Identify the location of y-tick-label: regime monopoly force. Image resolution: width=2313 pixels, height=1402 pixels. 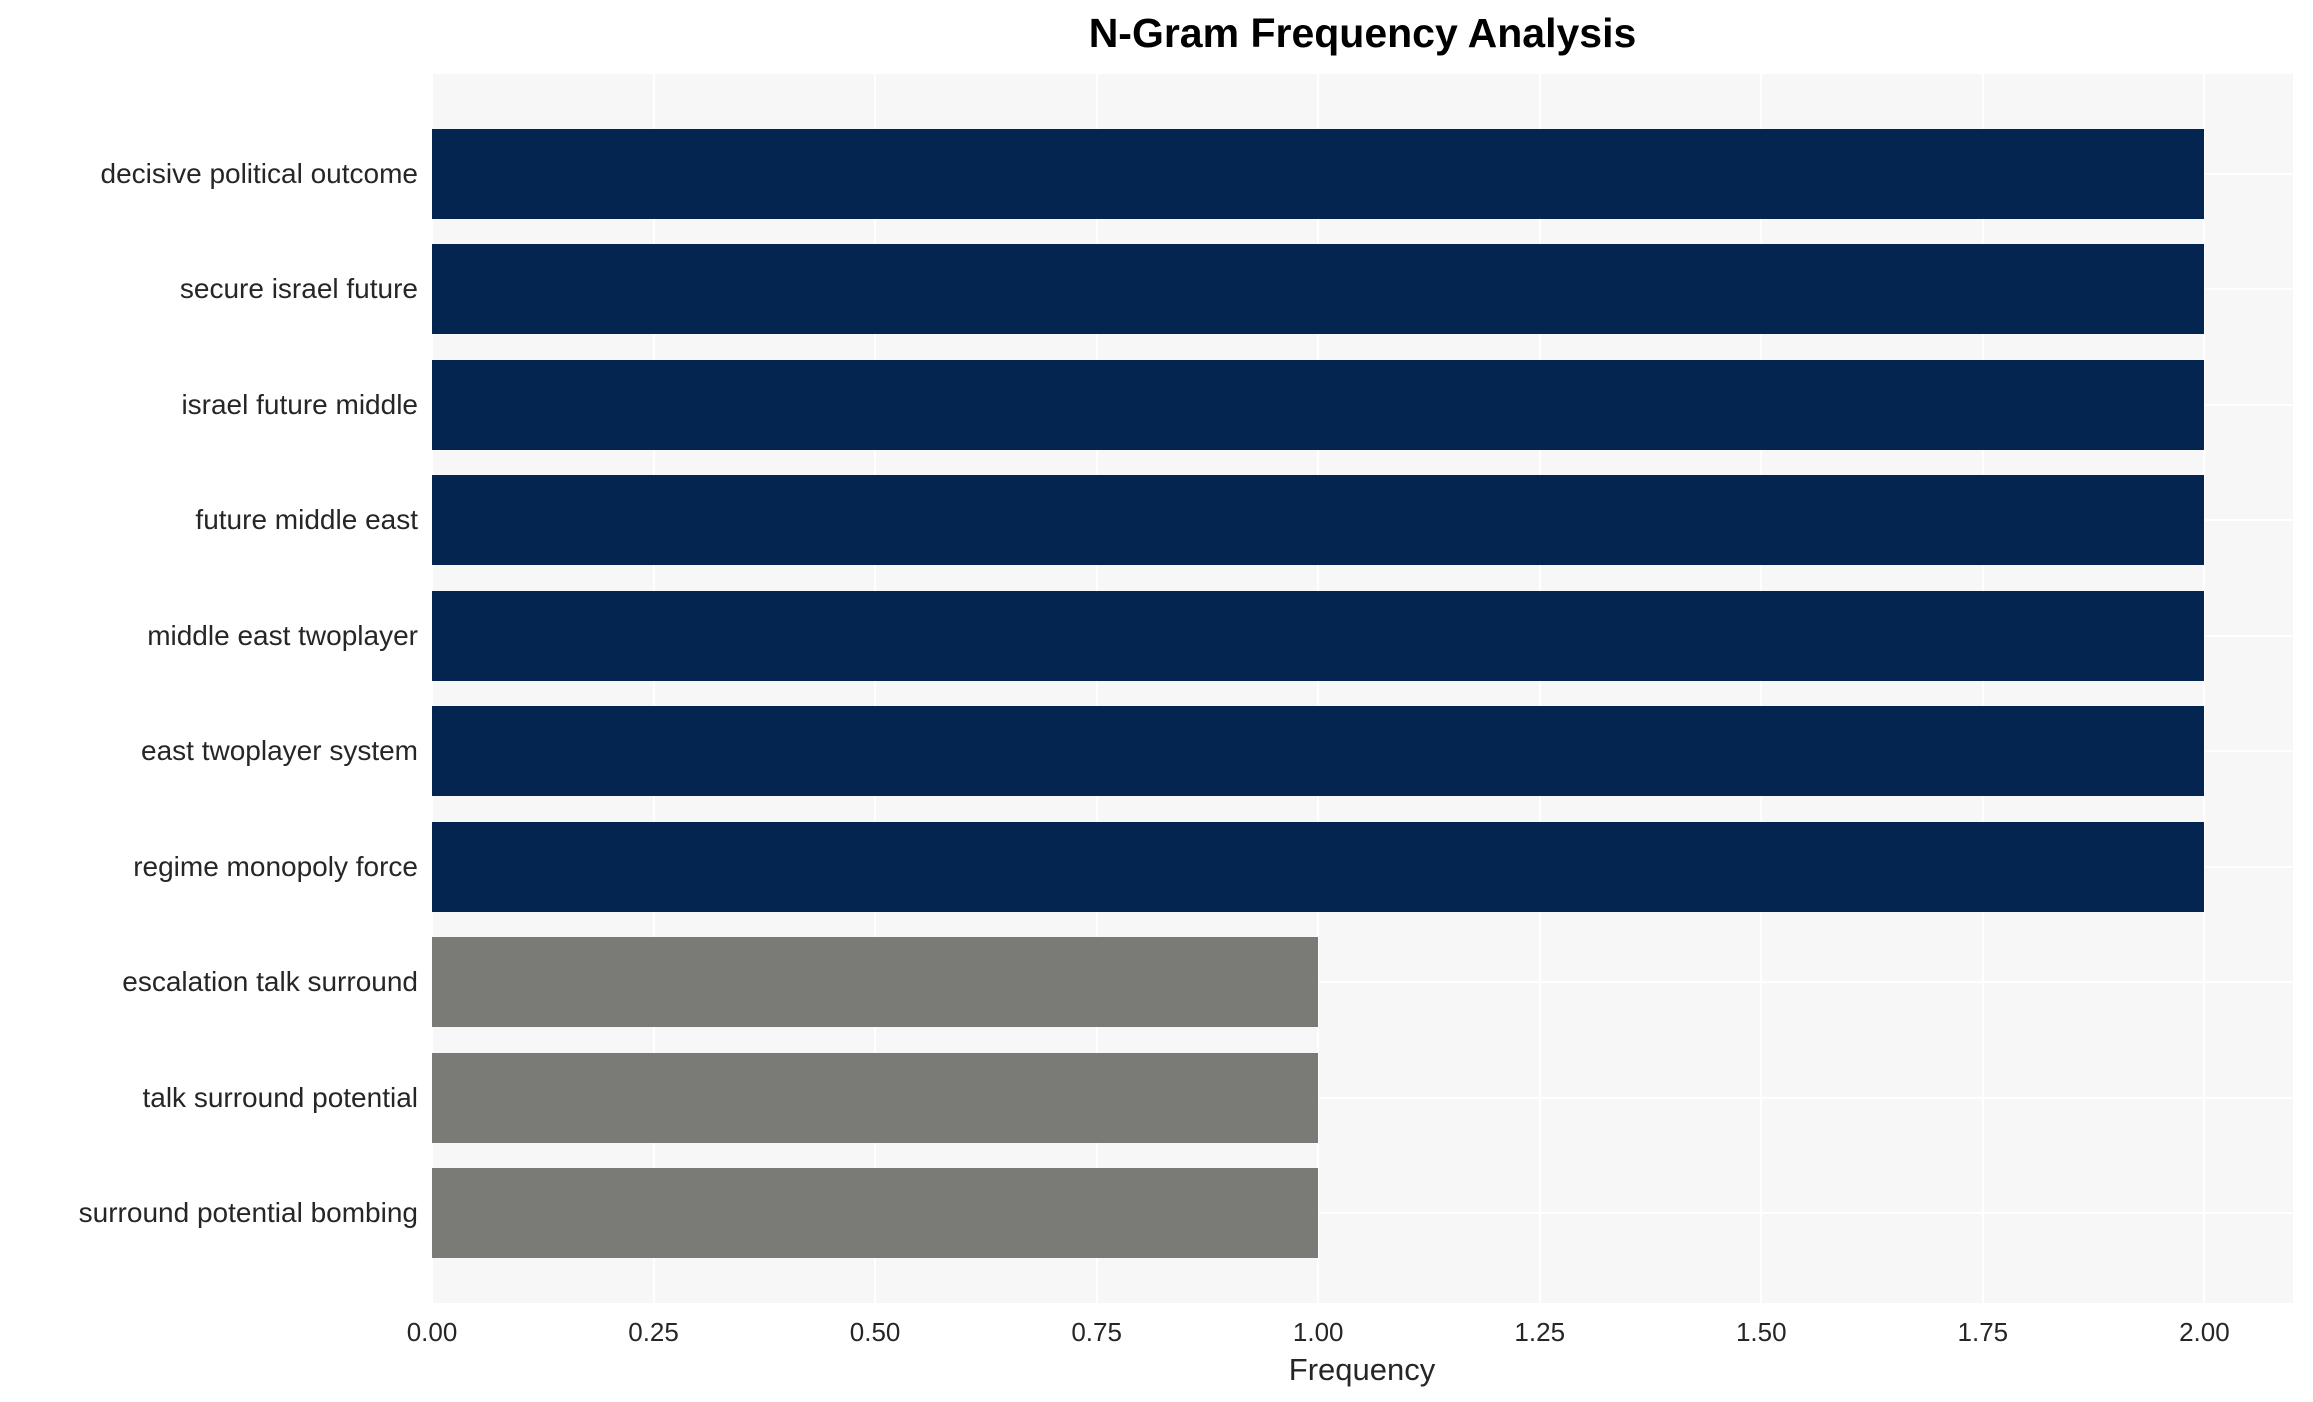
(275, 866).